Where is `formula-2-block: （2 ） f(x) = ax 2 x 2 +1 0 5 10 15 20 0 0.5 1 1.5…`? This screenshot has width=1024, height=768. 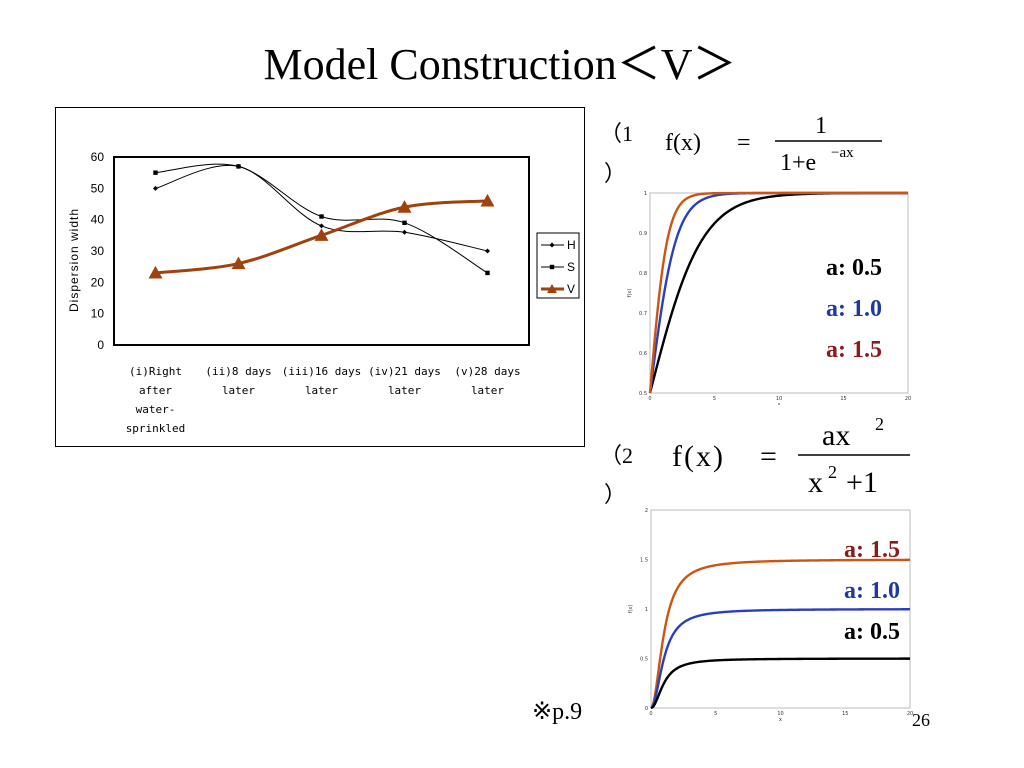
formula-2-block: （2 ） f(x) = ax 2 x 2 +1 0 5 10 15 20 0 0.5 1 1.5… is located at coordinates (756, 568).